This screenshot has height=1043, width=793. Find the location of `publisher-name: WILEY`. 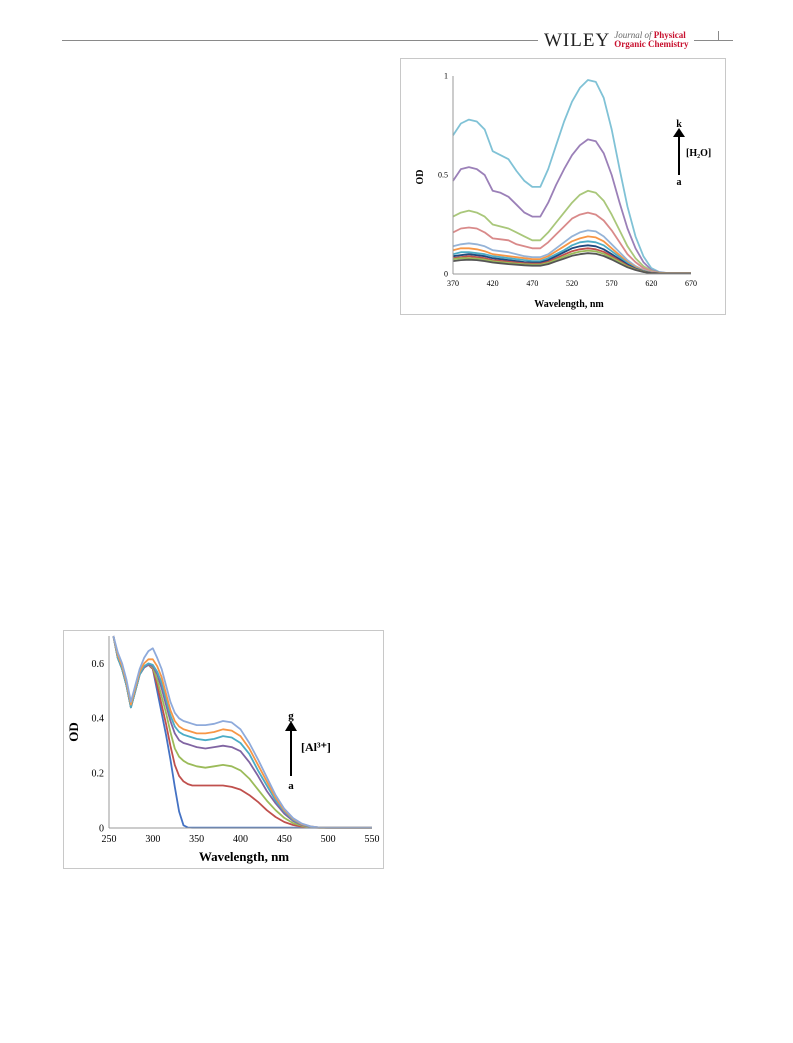

publisher-name: WILEY is located at coordinates (577, 40).